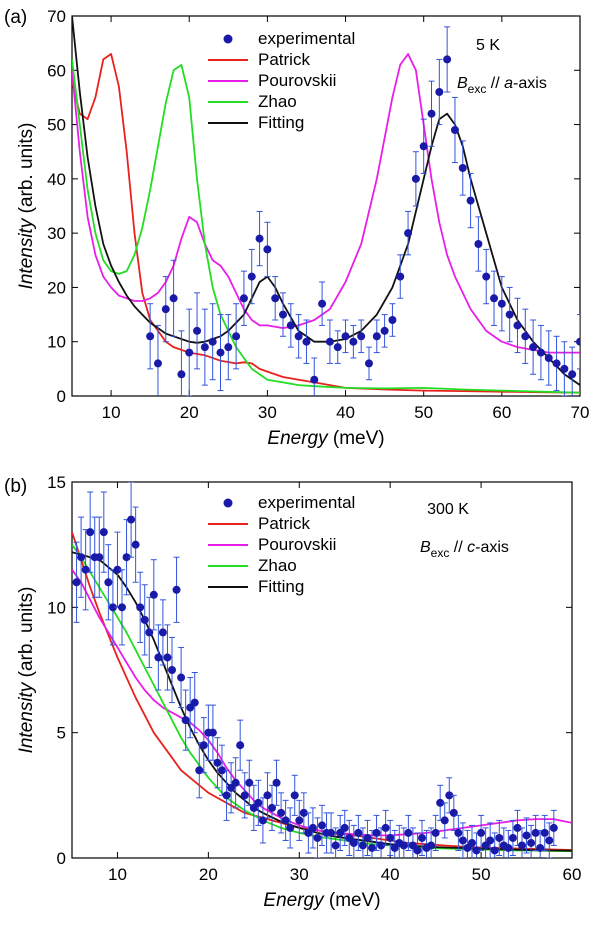 The height and width of the screenshot is (926, 593). I want to click on x-axis-label-italic: Energy, so click(294, 900).